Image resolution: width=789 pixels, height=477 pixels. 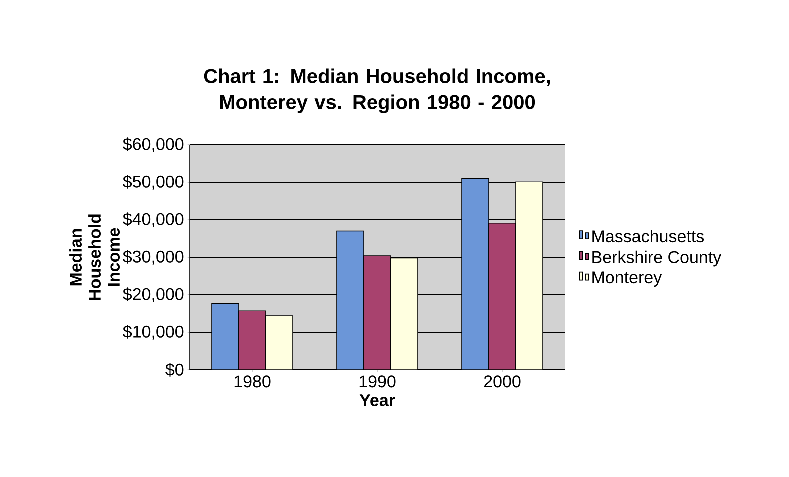 What do you see at coordinates (153, 182) in the screenshot?
I see `y-tick-label: $50,000` at bounding box center [153, 182].